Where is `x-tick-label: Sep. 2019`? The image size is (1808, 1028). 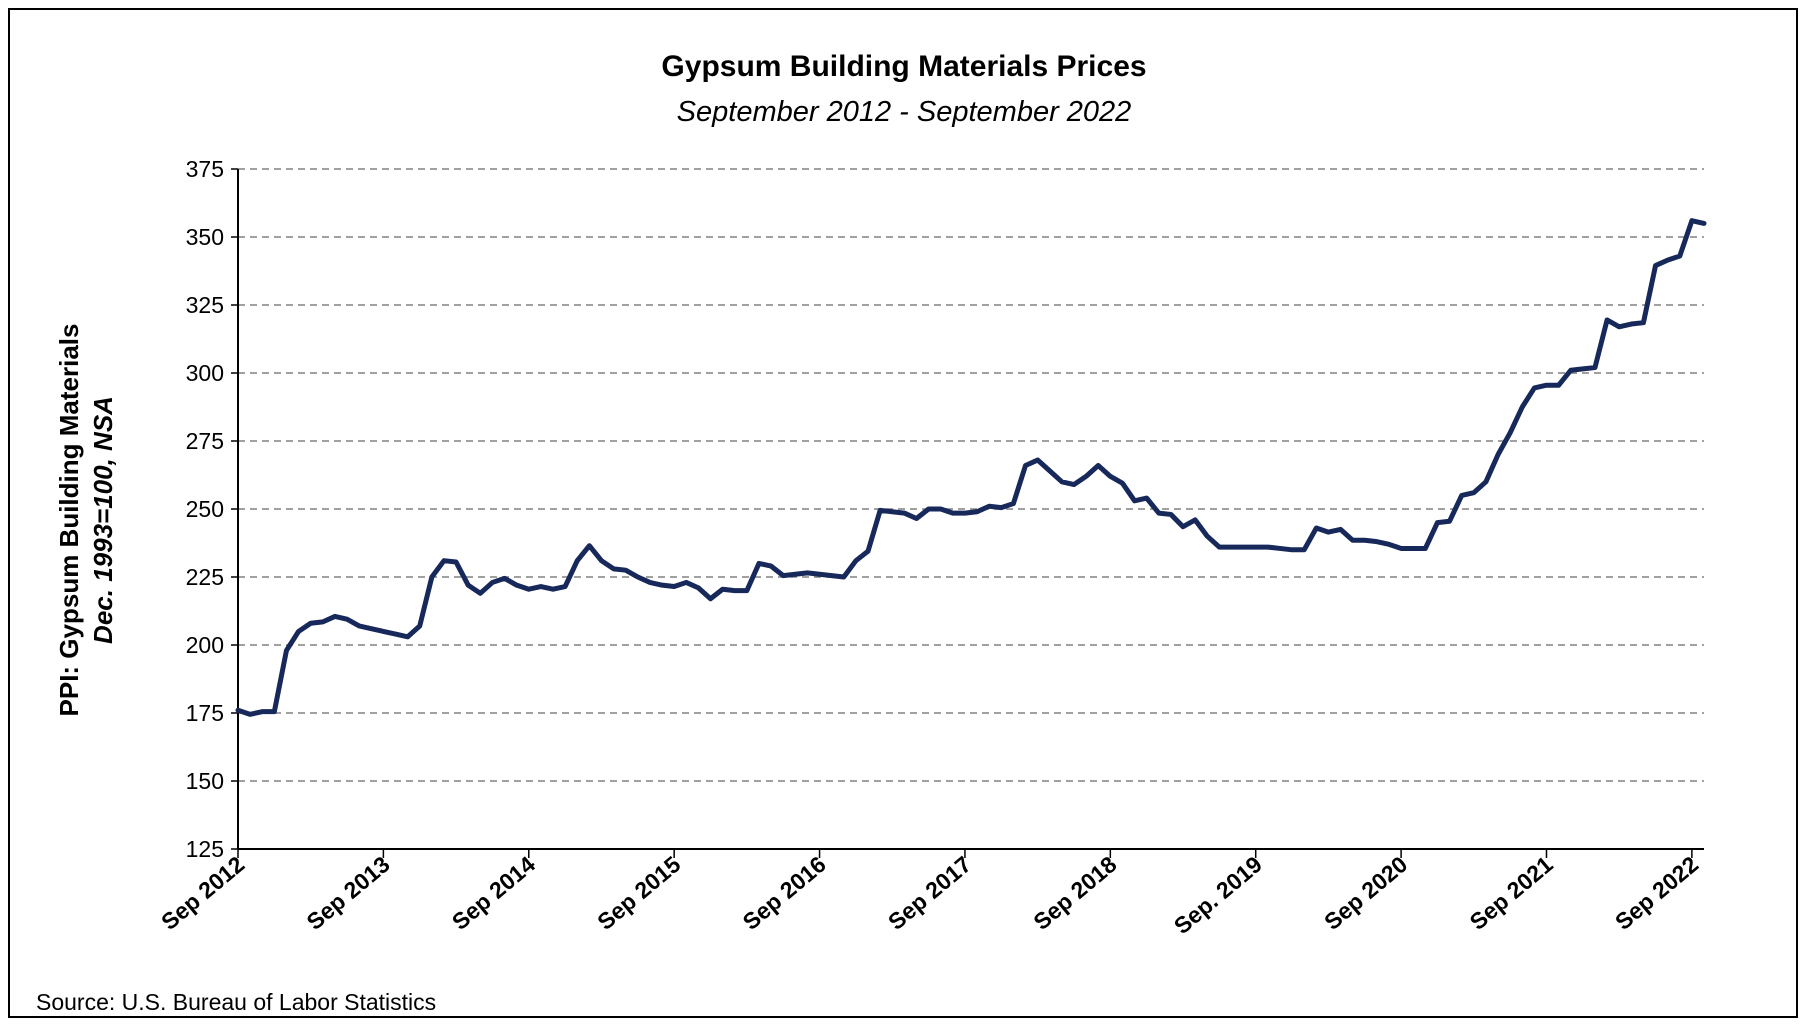 x-tick-label: Sep. 2019 is located at coordinates (1218, 895).